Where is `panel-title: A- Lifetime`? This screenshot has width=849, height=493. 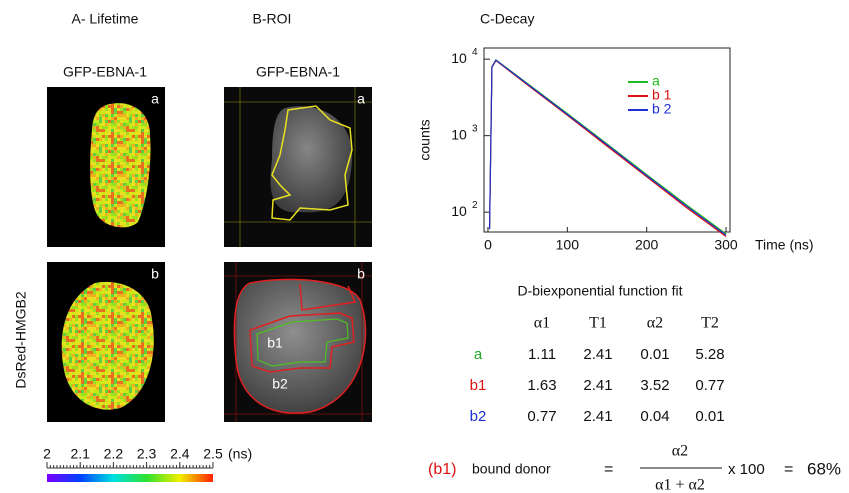 panel-title: A- Lifetime is located at coordinates (105, 19).